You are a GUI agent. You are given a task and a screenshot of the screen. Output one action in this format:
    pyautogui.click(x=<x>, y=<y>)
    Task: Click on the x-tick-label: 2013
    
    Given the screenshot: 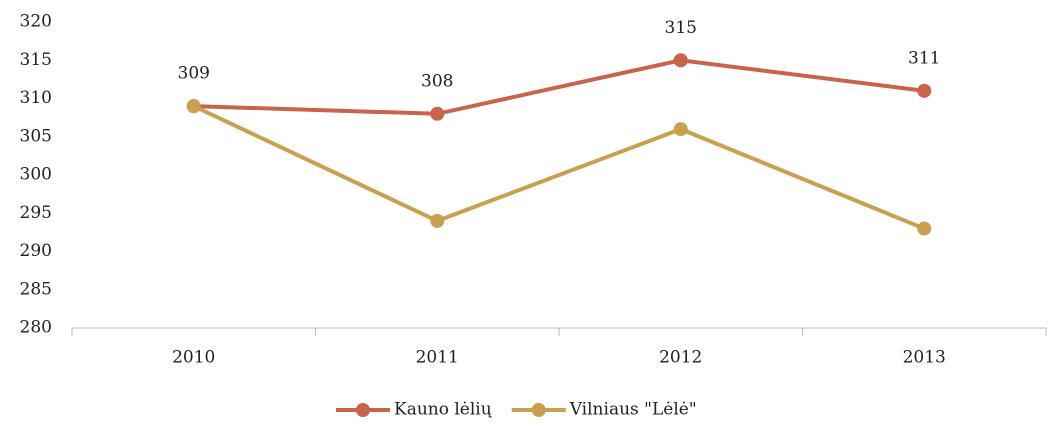 What is the action you would take?
    pyautogui.click(x=924, y=358)
    